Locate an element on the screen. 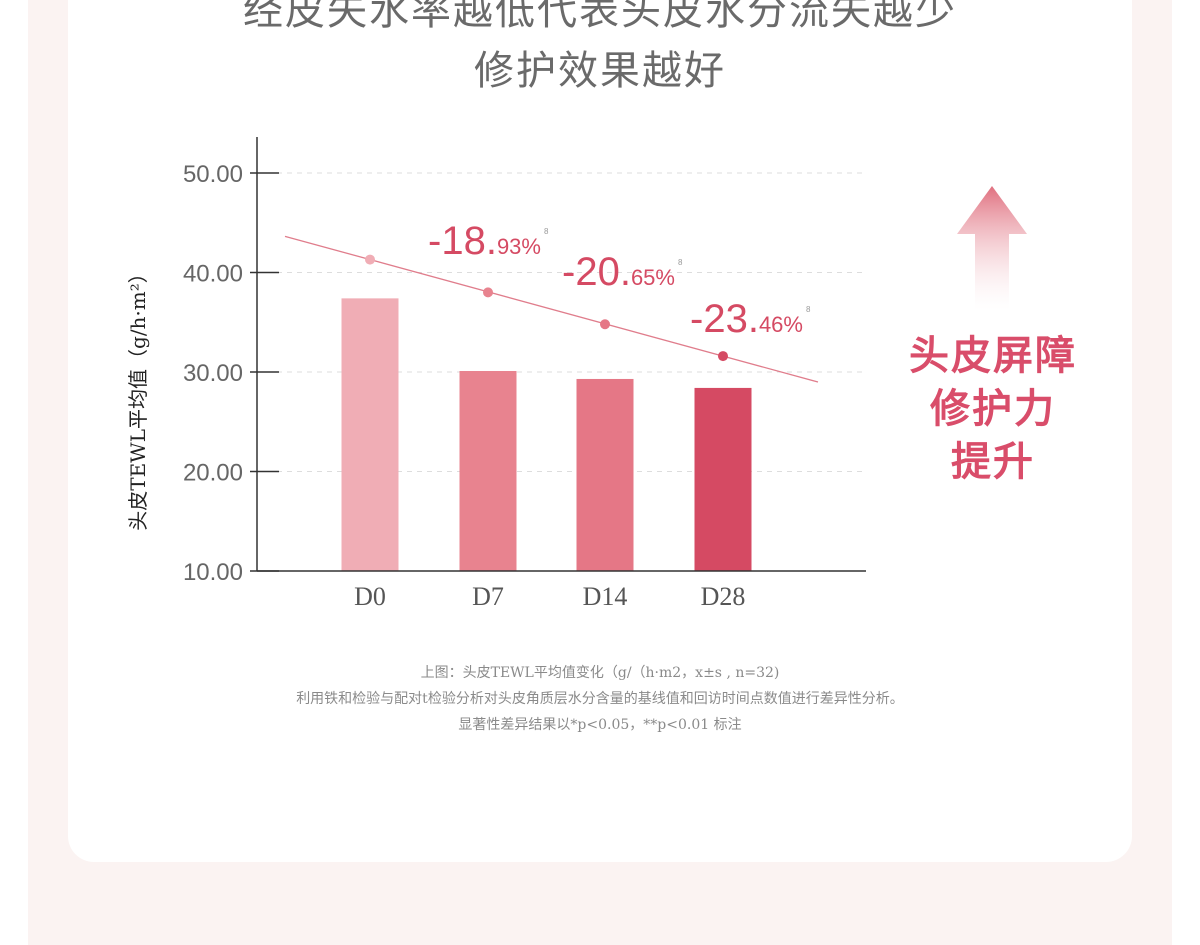 Image resolution: width=1200 pixels, height=945 pixels. annotation-d28: -23.46%8 is located at coordinates (750, 319).